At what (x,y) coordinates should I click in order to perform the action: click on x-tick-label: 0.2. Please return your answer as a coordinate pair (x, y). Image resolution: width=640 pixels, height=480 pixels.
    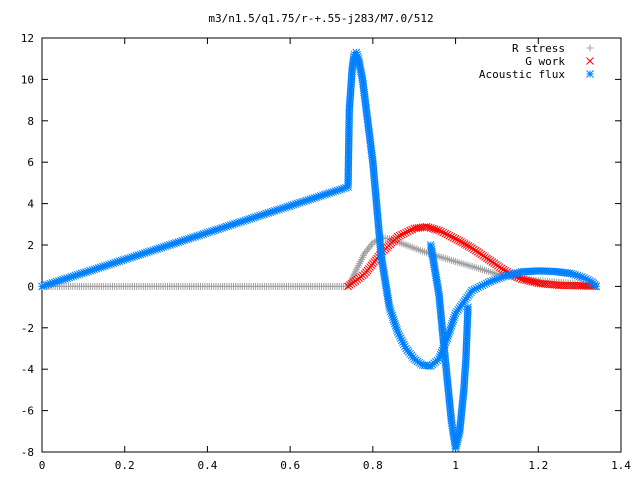
    Looking at the image, I should click on (125, 465).